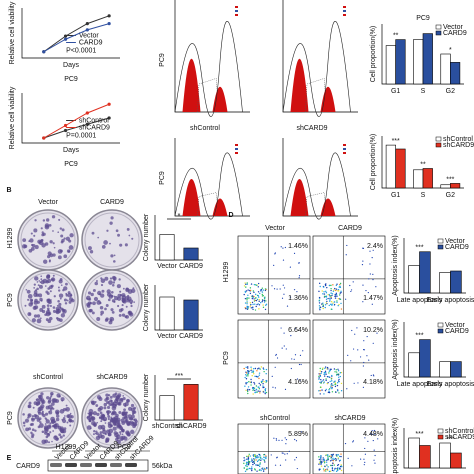 The width and height of the screenshot is (474, 474). What do you see at coordinates (395, 195) in the screenshot?
I see `x-tick-label: G1` at bounding box center [395, 195].